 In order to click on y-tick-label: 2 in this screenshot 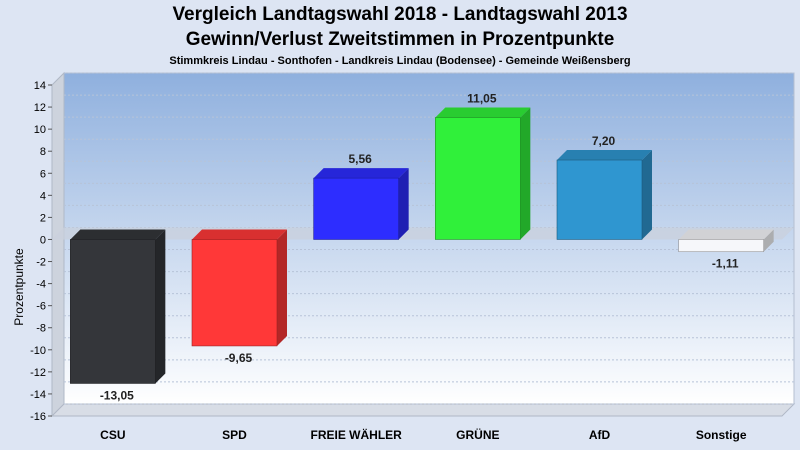, I will do `click(43, 218)`.